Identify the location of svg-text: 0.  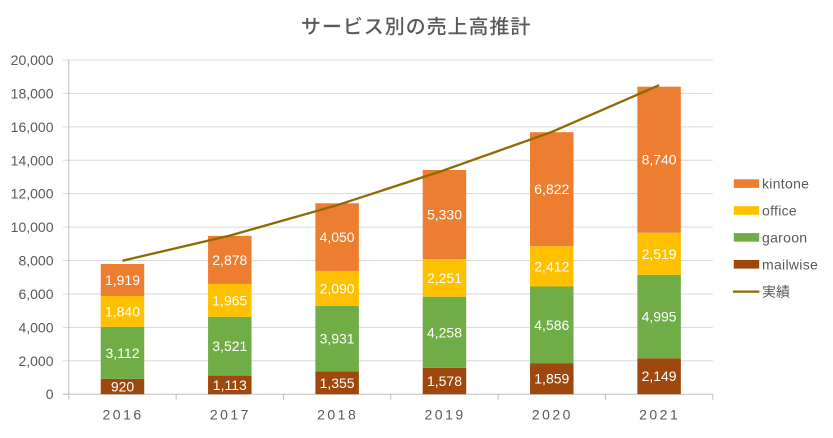
(50, 394).